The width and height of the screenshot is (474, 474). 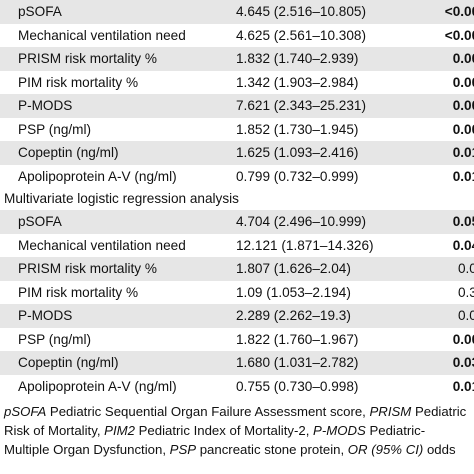 What do you see at coordinates (297, 386) in the screenshot?
I see `odds-ratio-cell: 0.755 (0.730–0.998)` at bounding box center [297, 386].